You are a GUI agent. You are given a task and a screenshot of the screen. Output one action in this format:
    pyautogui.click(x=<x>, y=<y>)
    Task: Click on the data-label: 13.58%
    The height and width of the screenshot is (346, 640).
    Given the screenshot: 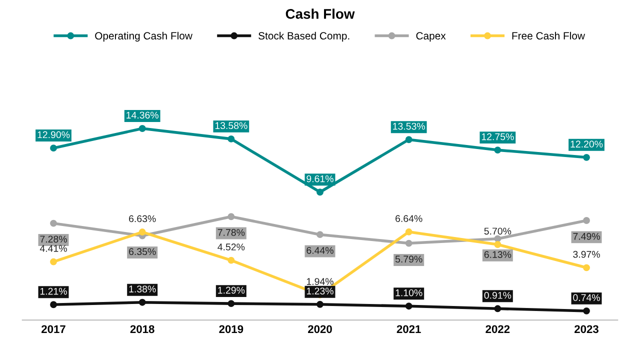 What is the action you would take?
    pyautogui.click(x=231, y=126)
    